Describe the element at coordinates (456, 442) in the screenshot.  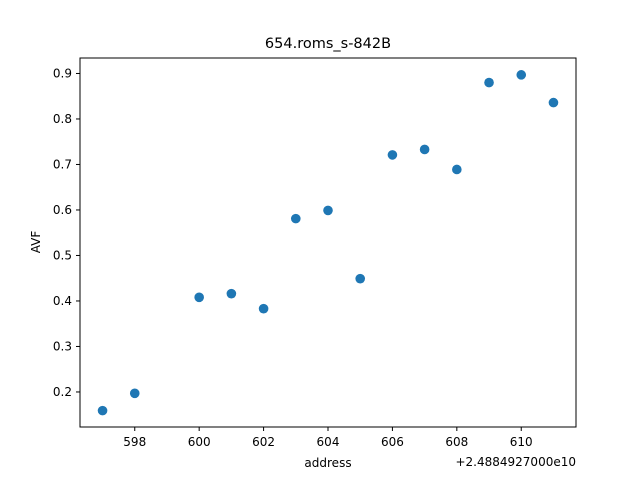
I see `x-tick-label: 608` at that location.